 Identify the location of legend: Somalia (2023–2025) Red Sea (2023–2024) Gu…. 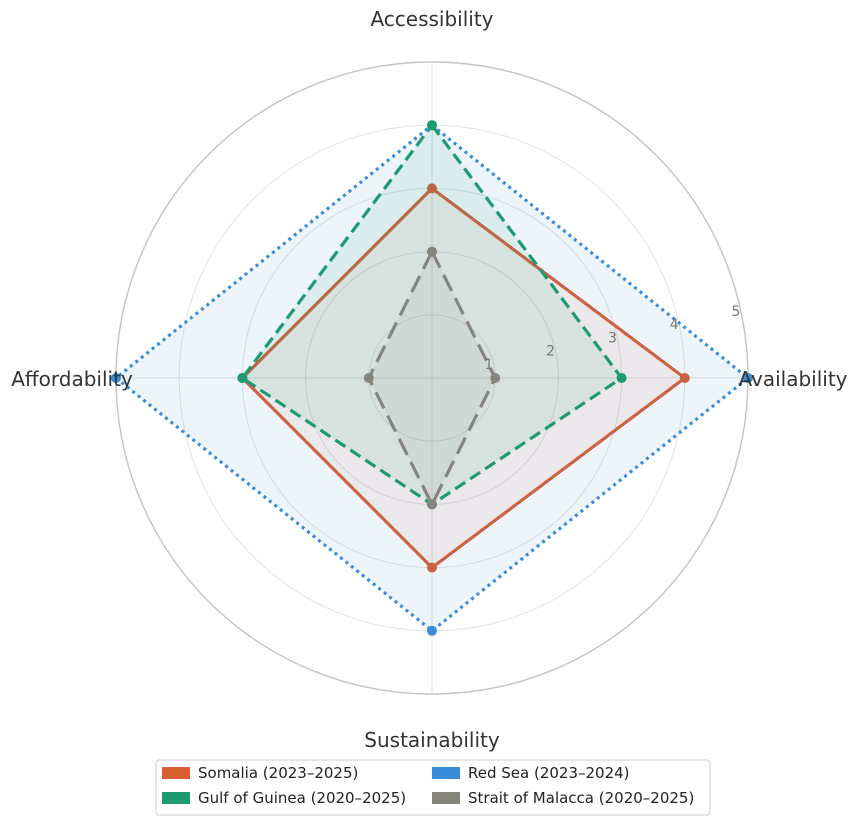
(433, 787).